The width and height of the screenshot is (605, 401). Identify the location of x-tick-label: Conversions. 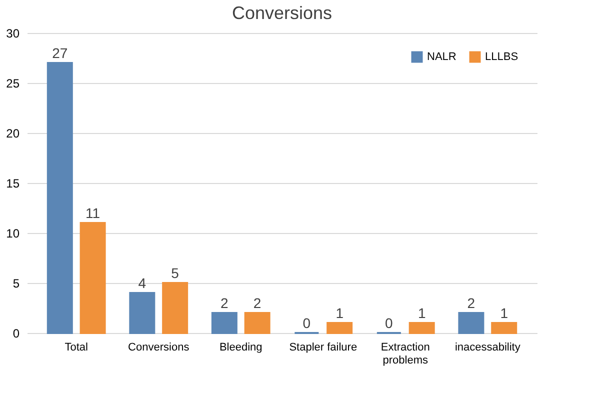
(159, 348).